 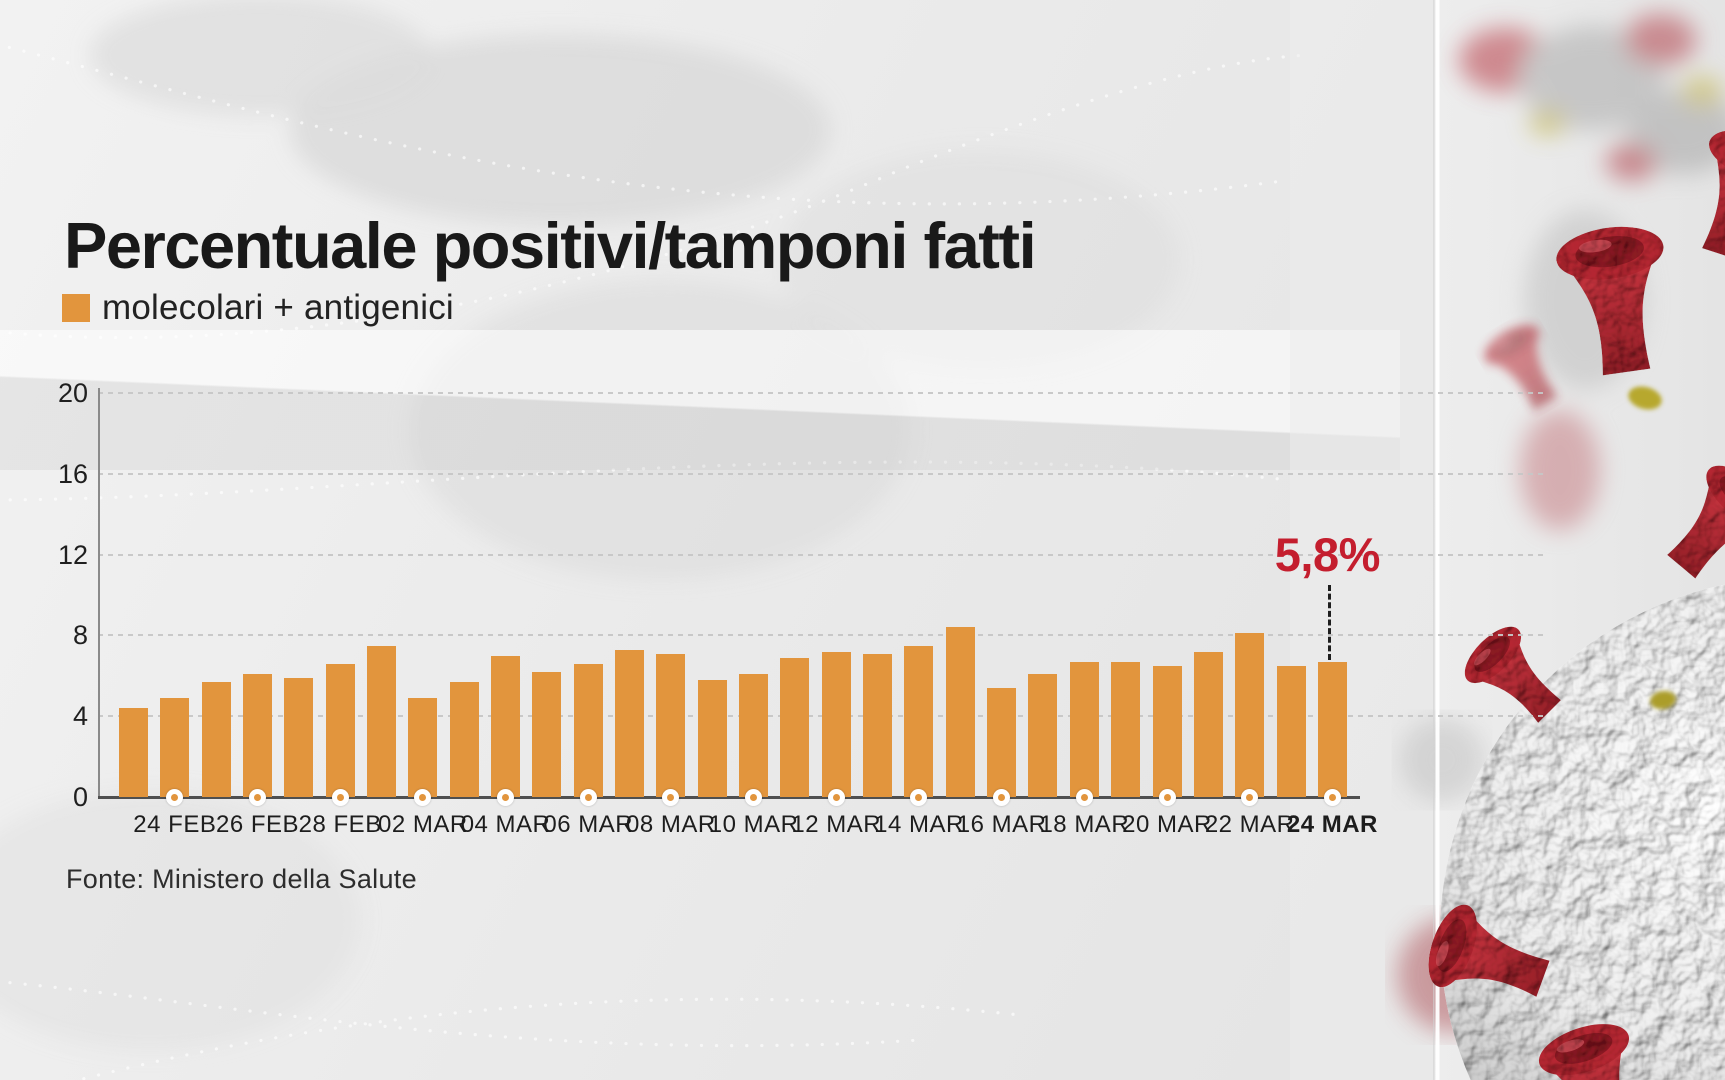 What do you see at coordinates (257, 824) in the screenshot?
I see `x-axis-tick-label: 26 FEB` at bounding box center [257, 824].